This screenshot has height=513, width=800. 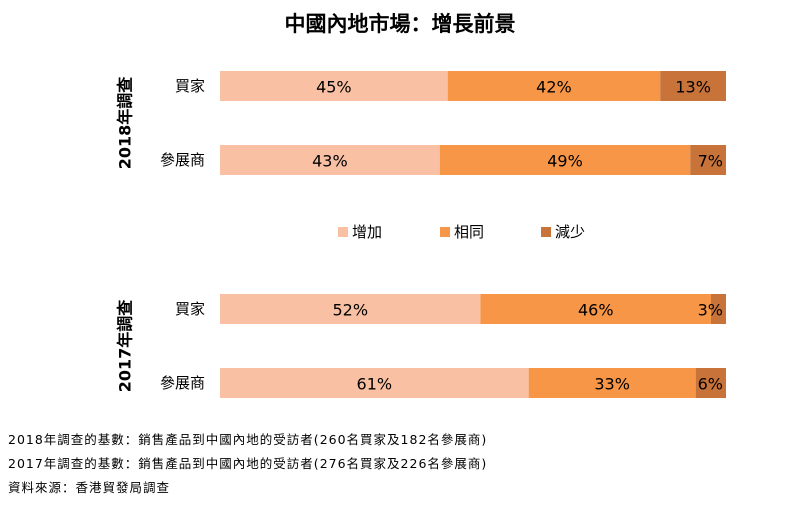 What do you see at coordinates (367, 232) in the screenshot?
I see `legend-label: 增加` at bounding box center [367, 232].